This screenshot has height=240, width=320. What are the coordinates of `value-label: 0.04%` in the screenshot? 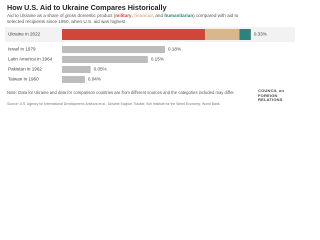 It's located at (94, 79).